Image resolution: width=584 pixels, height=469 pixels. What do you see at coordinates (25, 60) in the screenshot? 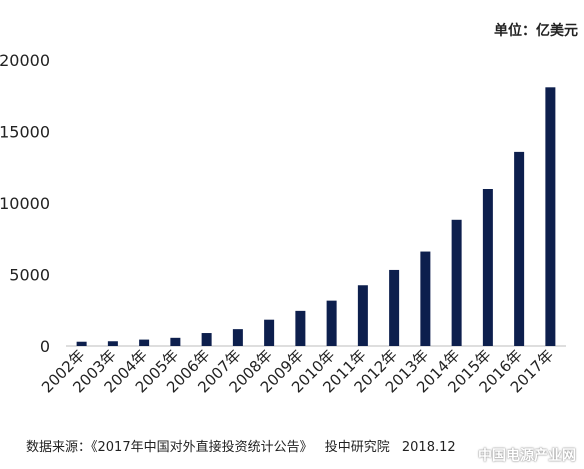
I see `y-tick-label: 20000` at bounding box center [25, 60].